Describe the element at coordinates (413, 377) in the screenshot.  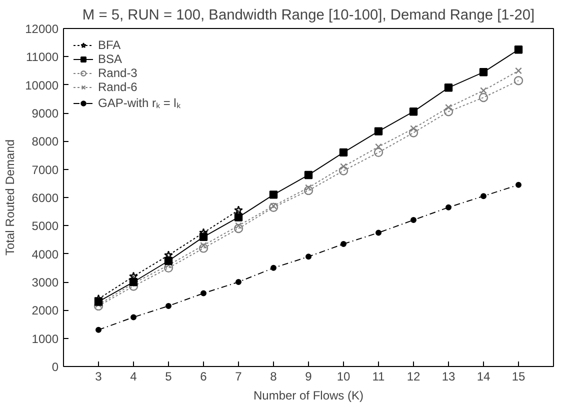
I see `x-tick-label: 12` at that location.